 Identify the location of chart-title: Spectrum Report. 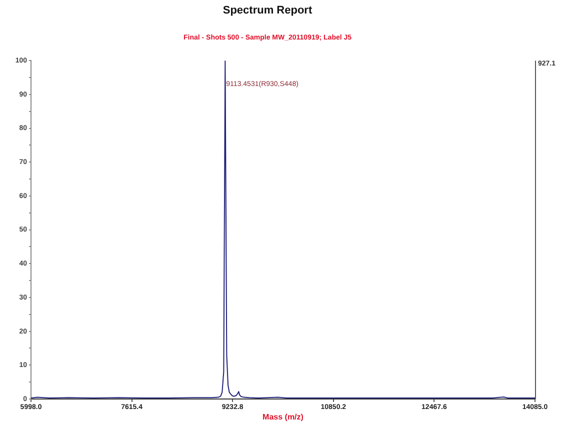
(267, 10).